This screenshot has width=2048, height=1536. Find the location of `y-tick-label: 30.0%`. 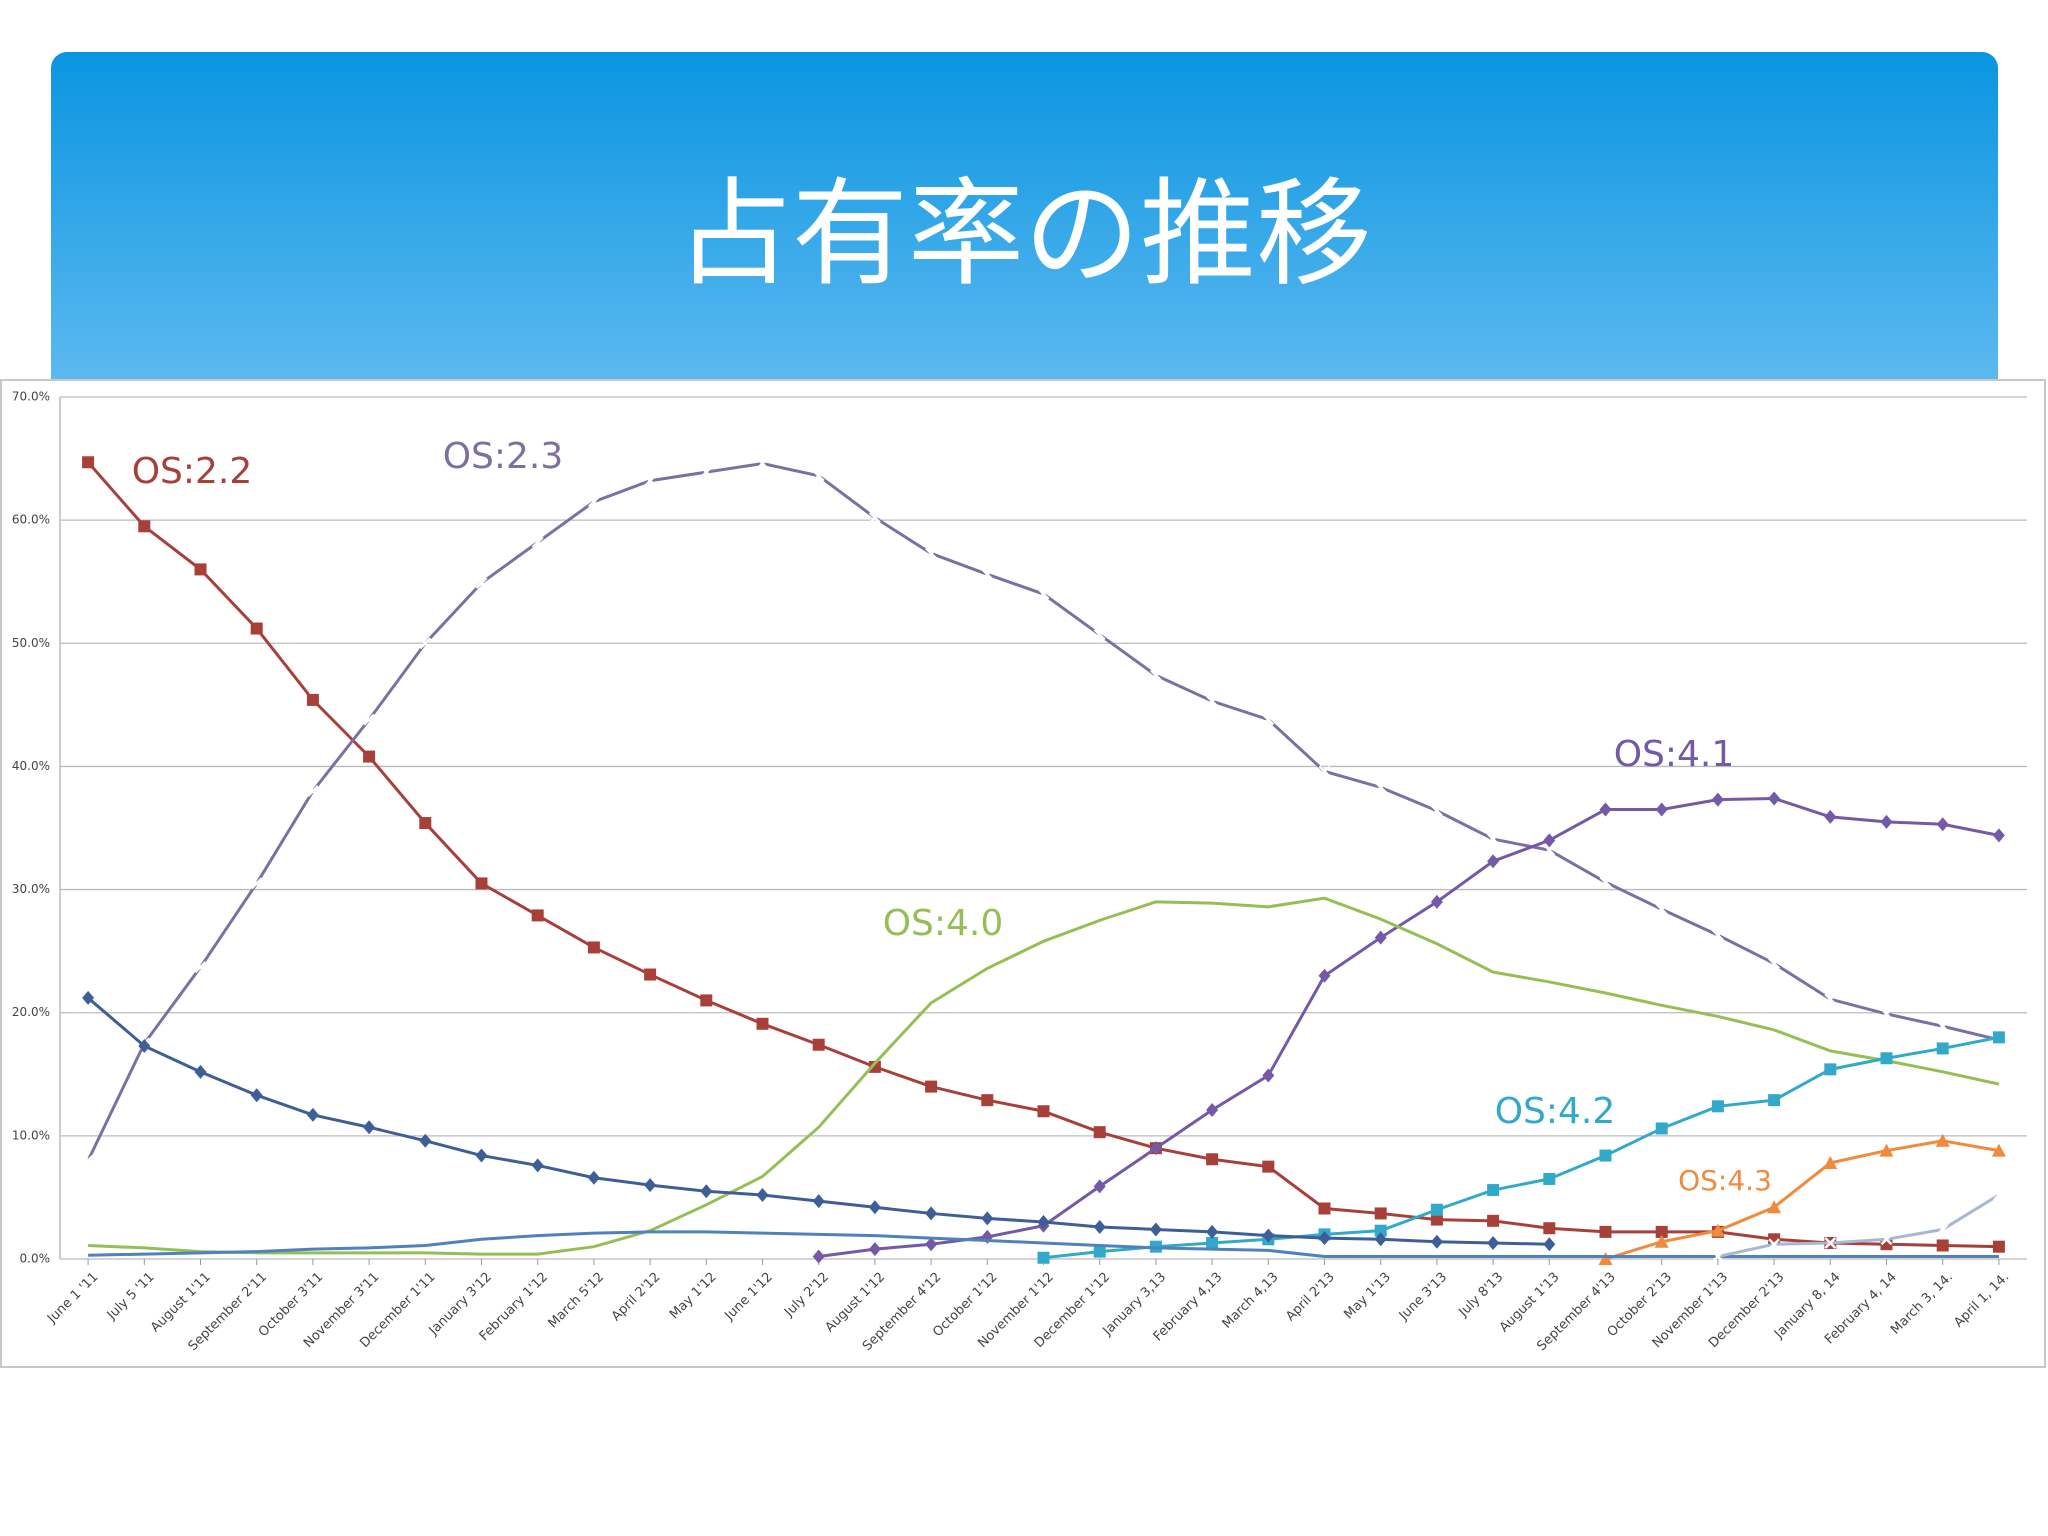

y-tick-label: 30.0% is located at coordinates (31, 889).